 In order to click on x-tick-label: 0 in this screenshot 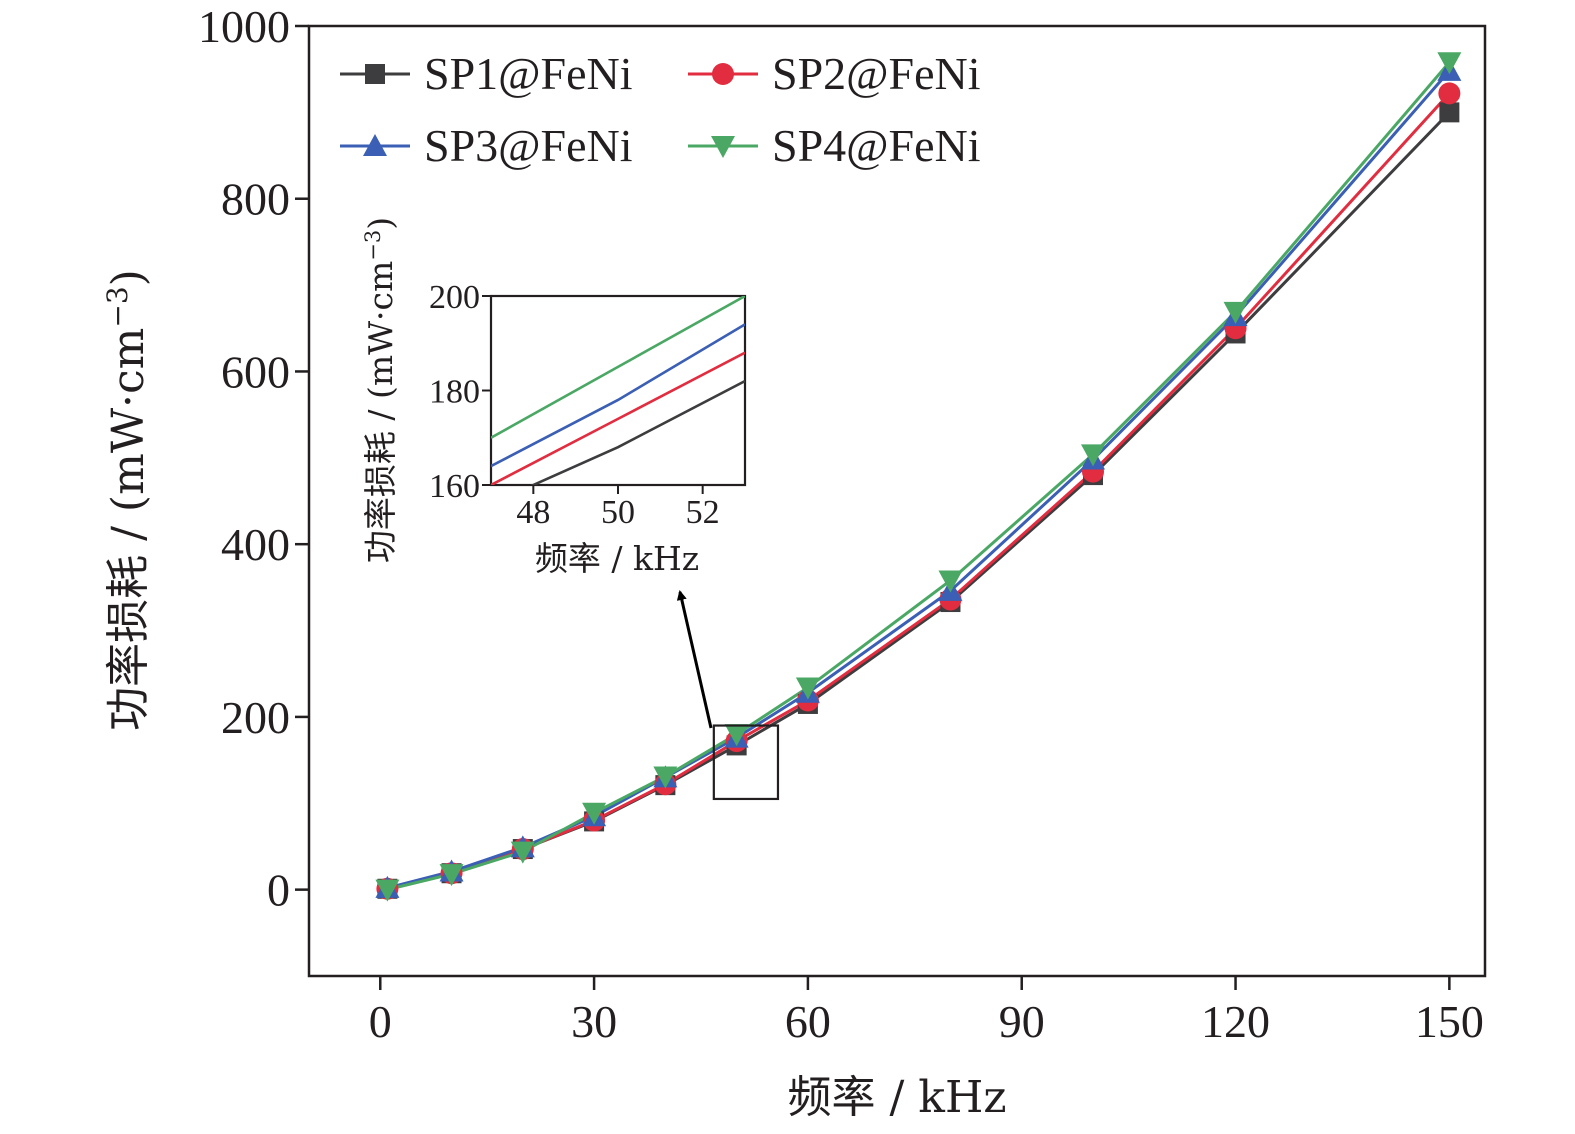, I will do `click(380, 1021)`.